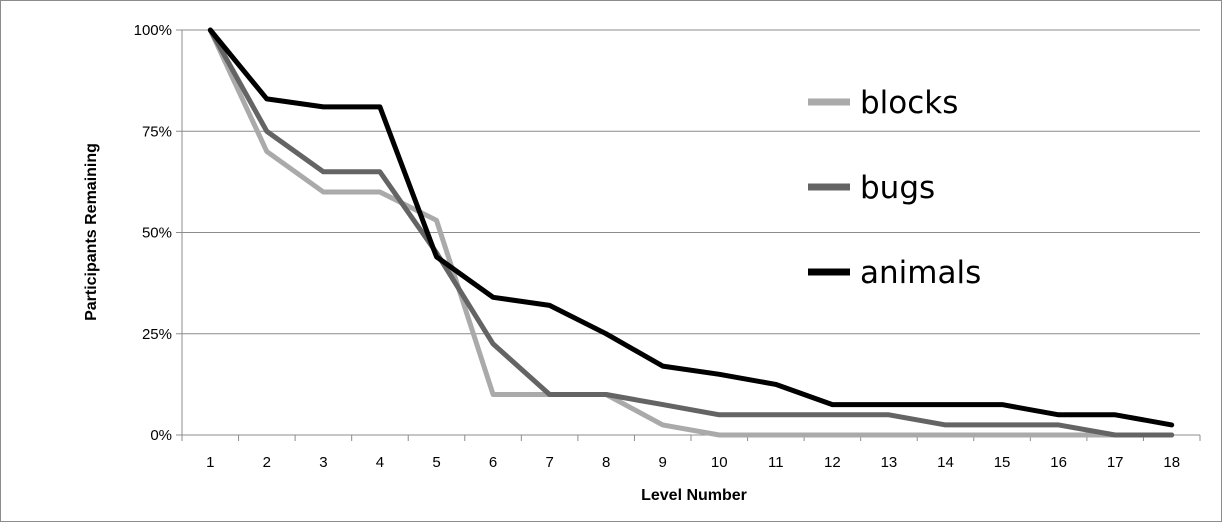 The height and width of the screenshot is (522, 1222). Describe the element at coordinates (897, 188) in the screenshot. I see `legend-label-bugs: bugs` at that location.